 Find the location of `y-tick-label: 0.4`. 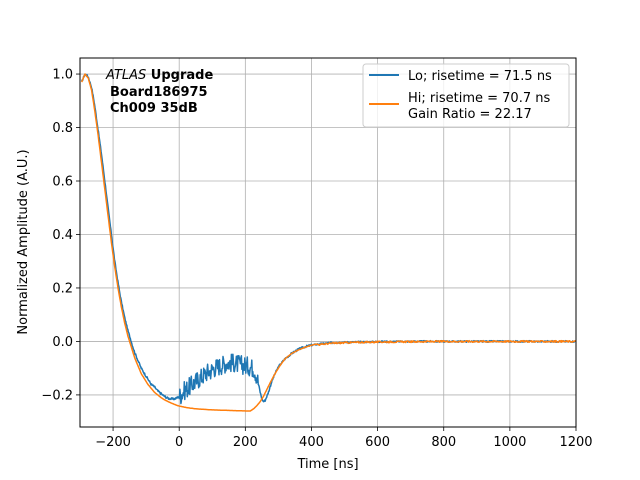

y-tick-label: 0.4 is located at coordinates (62, 235).